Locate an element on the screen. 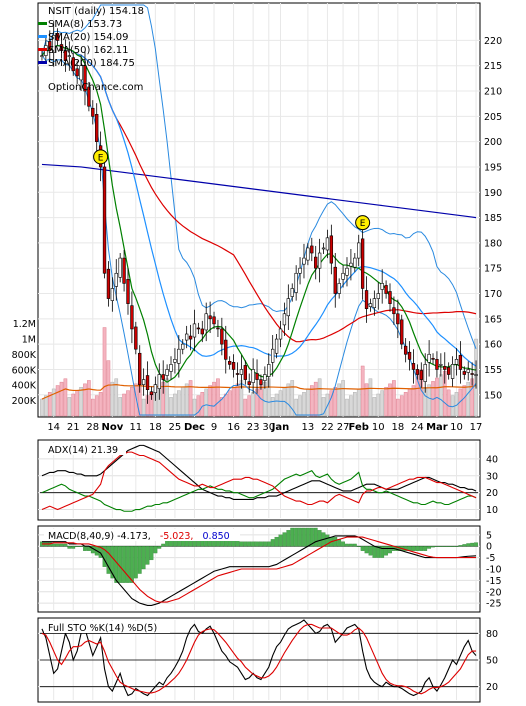 The image size is (526, 706). panel-tick-label: -25 is located at coordinates (494, 604).